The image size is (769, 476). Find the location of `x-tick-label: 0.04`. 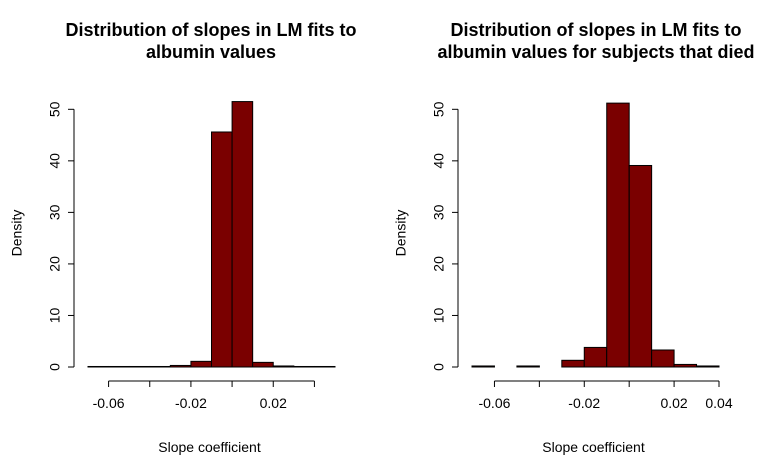

x-tick-label: 0.04 is located at coordinates (718, 403).